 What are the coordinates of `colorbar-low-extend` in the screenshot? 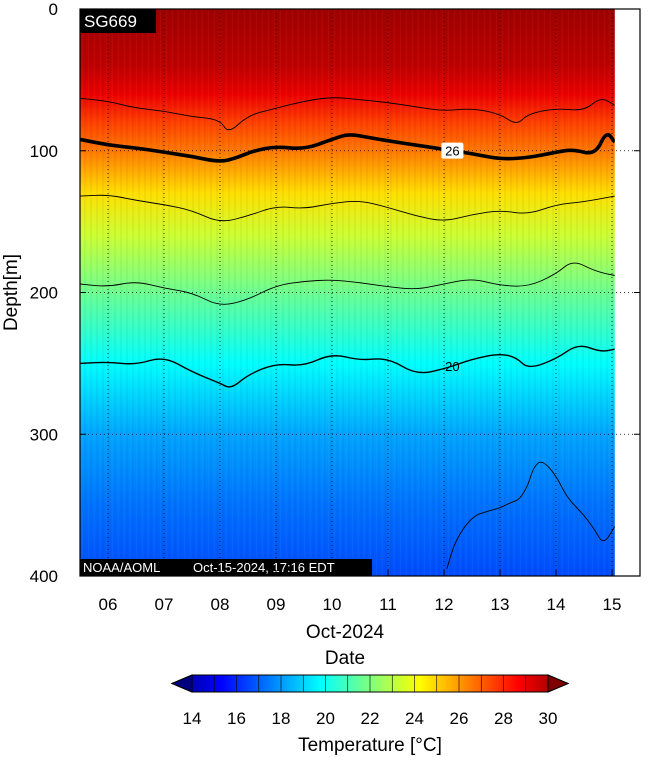 It's located at (181, 683).